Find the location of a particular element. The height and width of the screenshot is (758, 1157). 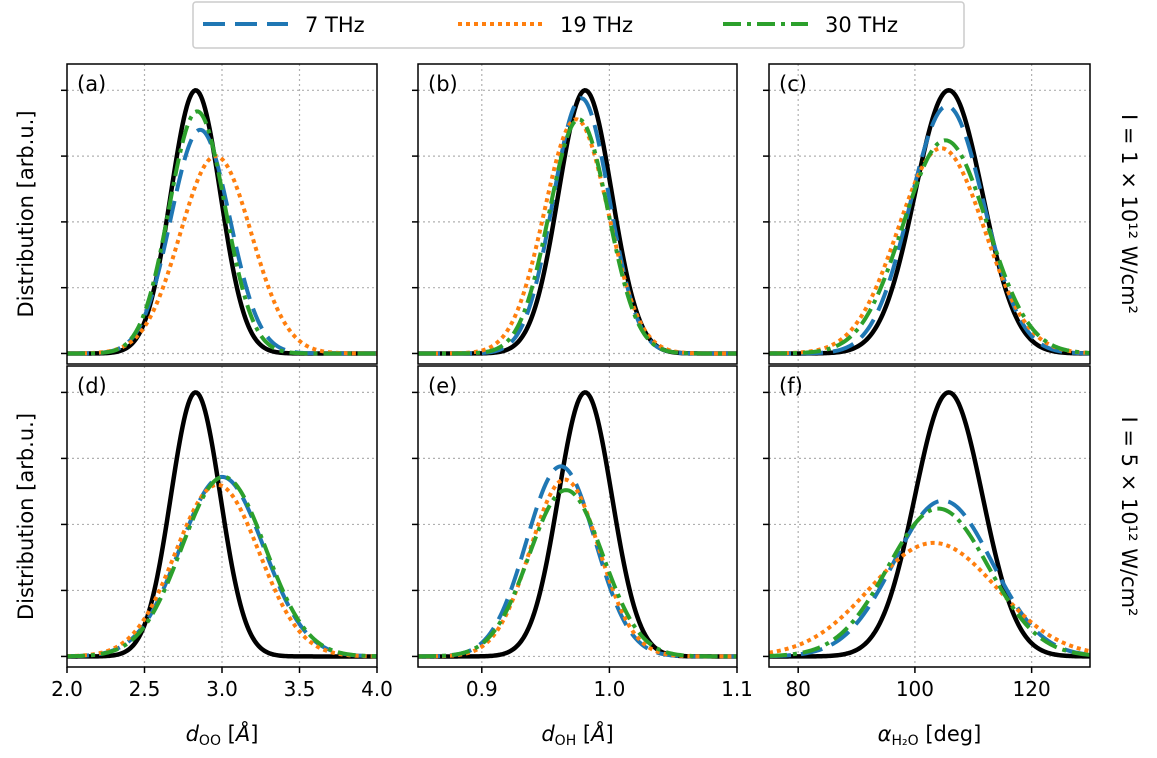

x-tick-label: 3.5 is located at coordinates (300, 689).